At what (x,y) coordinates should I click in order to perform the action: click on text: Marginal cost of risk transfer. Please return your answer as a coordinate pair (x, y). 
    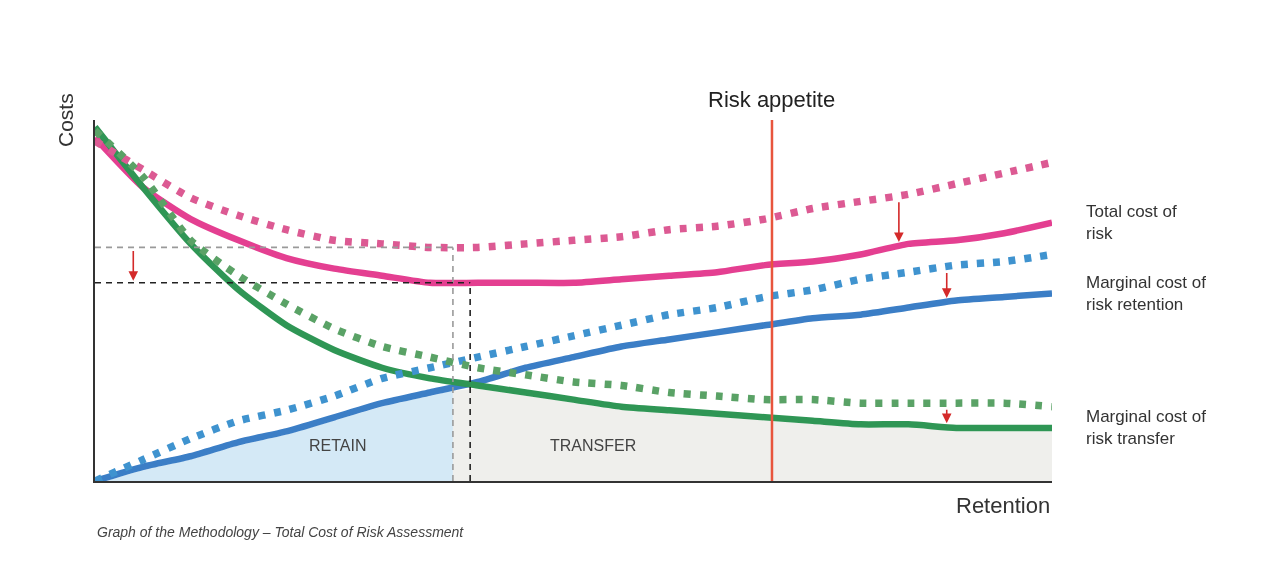
    Looking at the image, I should click on (1146, 428).